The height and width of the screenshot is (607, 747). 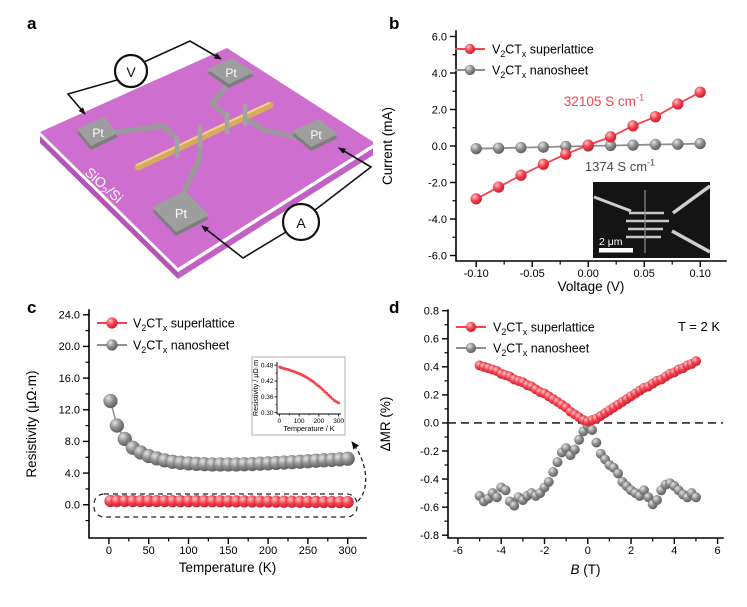 What do you see at coordinates (431, 396) in the screenshot?
I see `svg-text: 0.2` at bounding box center [431, 396].